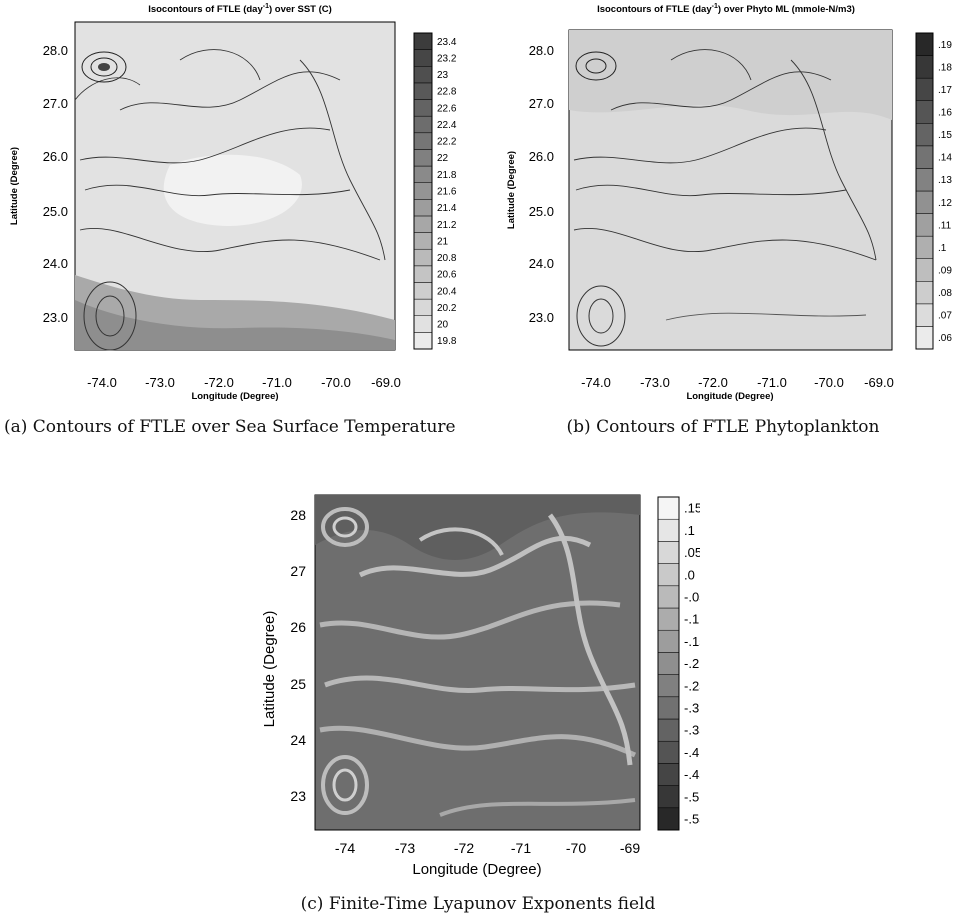 The width and height of the screenshot is (956, 921). Describe the element at coordinates (945, 225) in the screenshot. I see `colorbar-label: .11` at that location.